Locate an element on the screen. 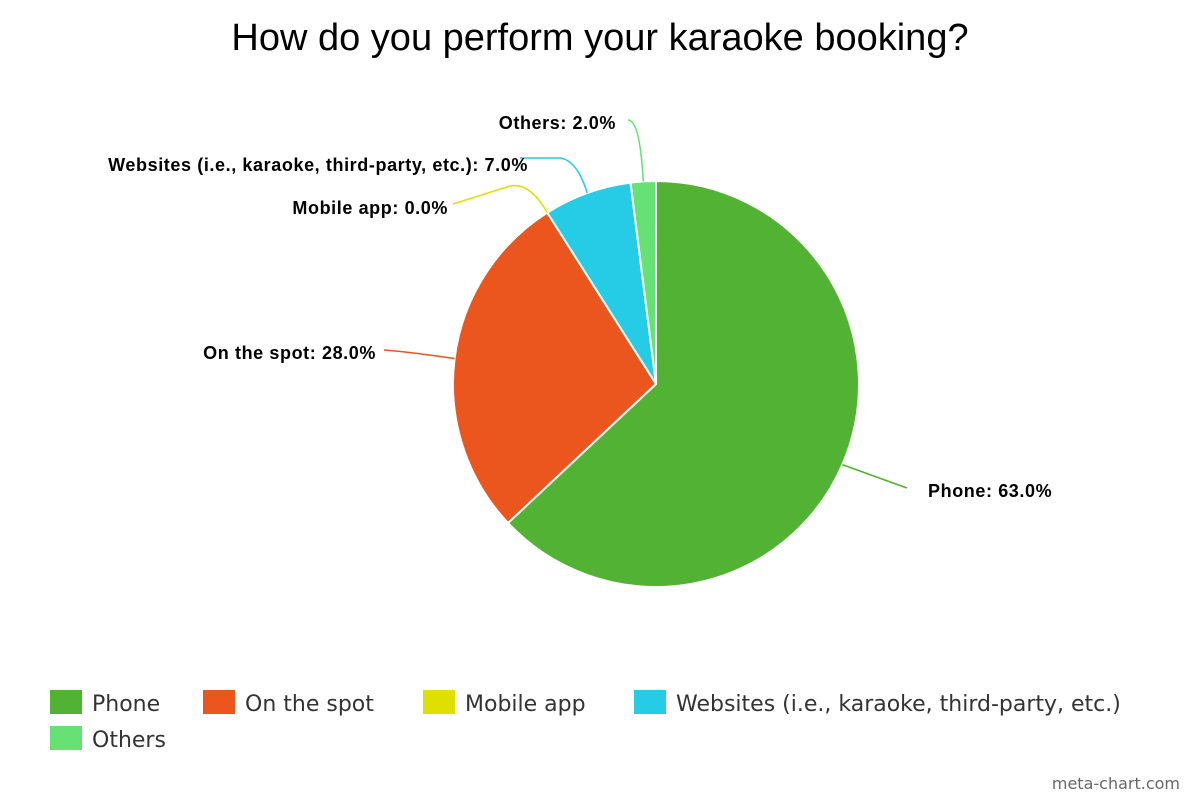  legend-item-on-the-spot: On the spot is located at coordinates (288, 703).